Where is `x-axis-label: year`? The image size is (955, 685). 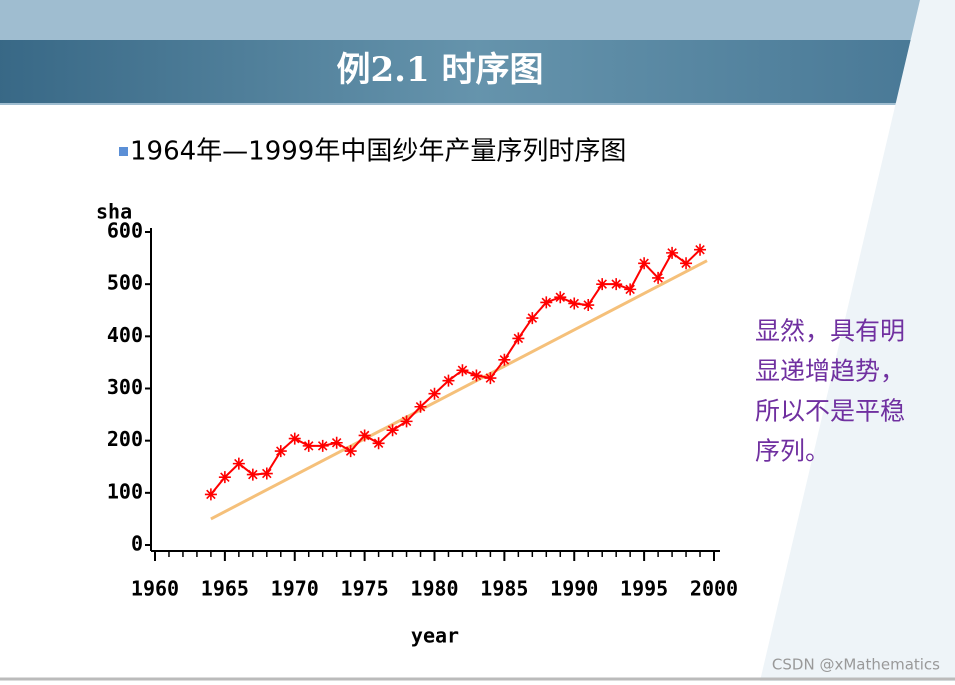 x-axis-label: year is located at coordinates (435, 636).